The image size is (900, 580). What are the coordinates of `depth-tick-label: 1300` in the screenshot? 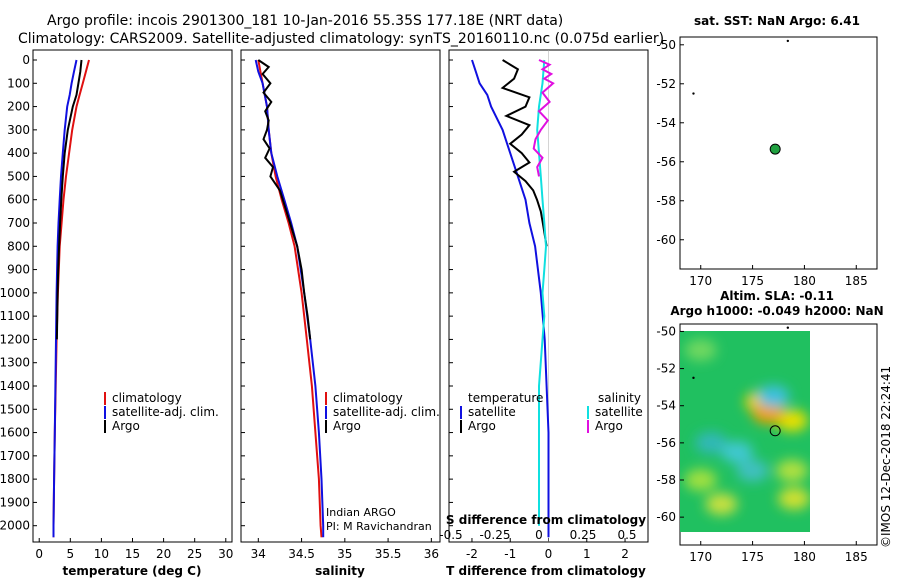 It's located at (15, 363).